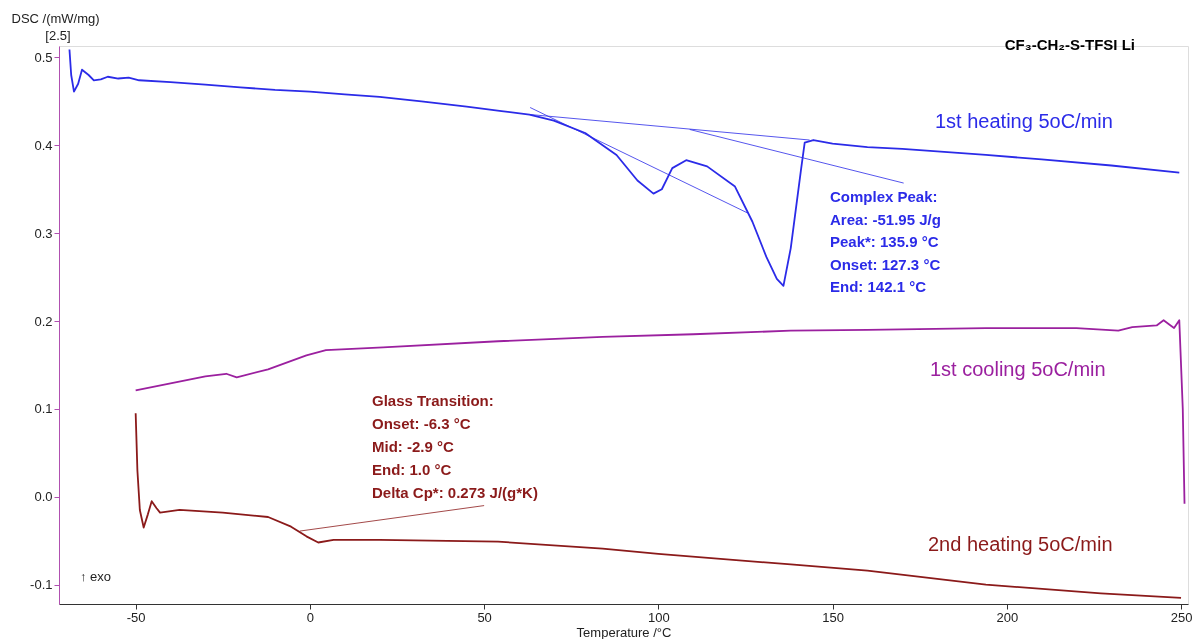  I want to click on series-label: 1st heating 5oC/min, so click(1024, 121).